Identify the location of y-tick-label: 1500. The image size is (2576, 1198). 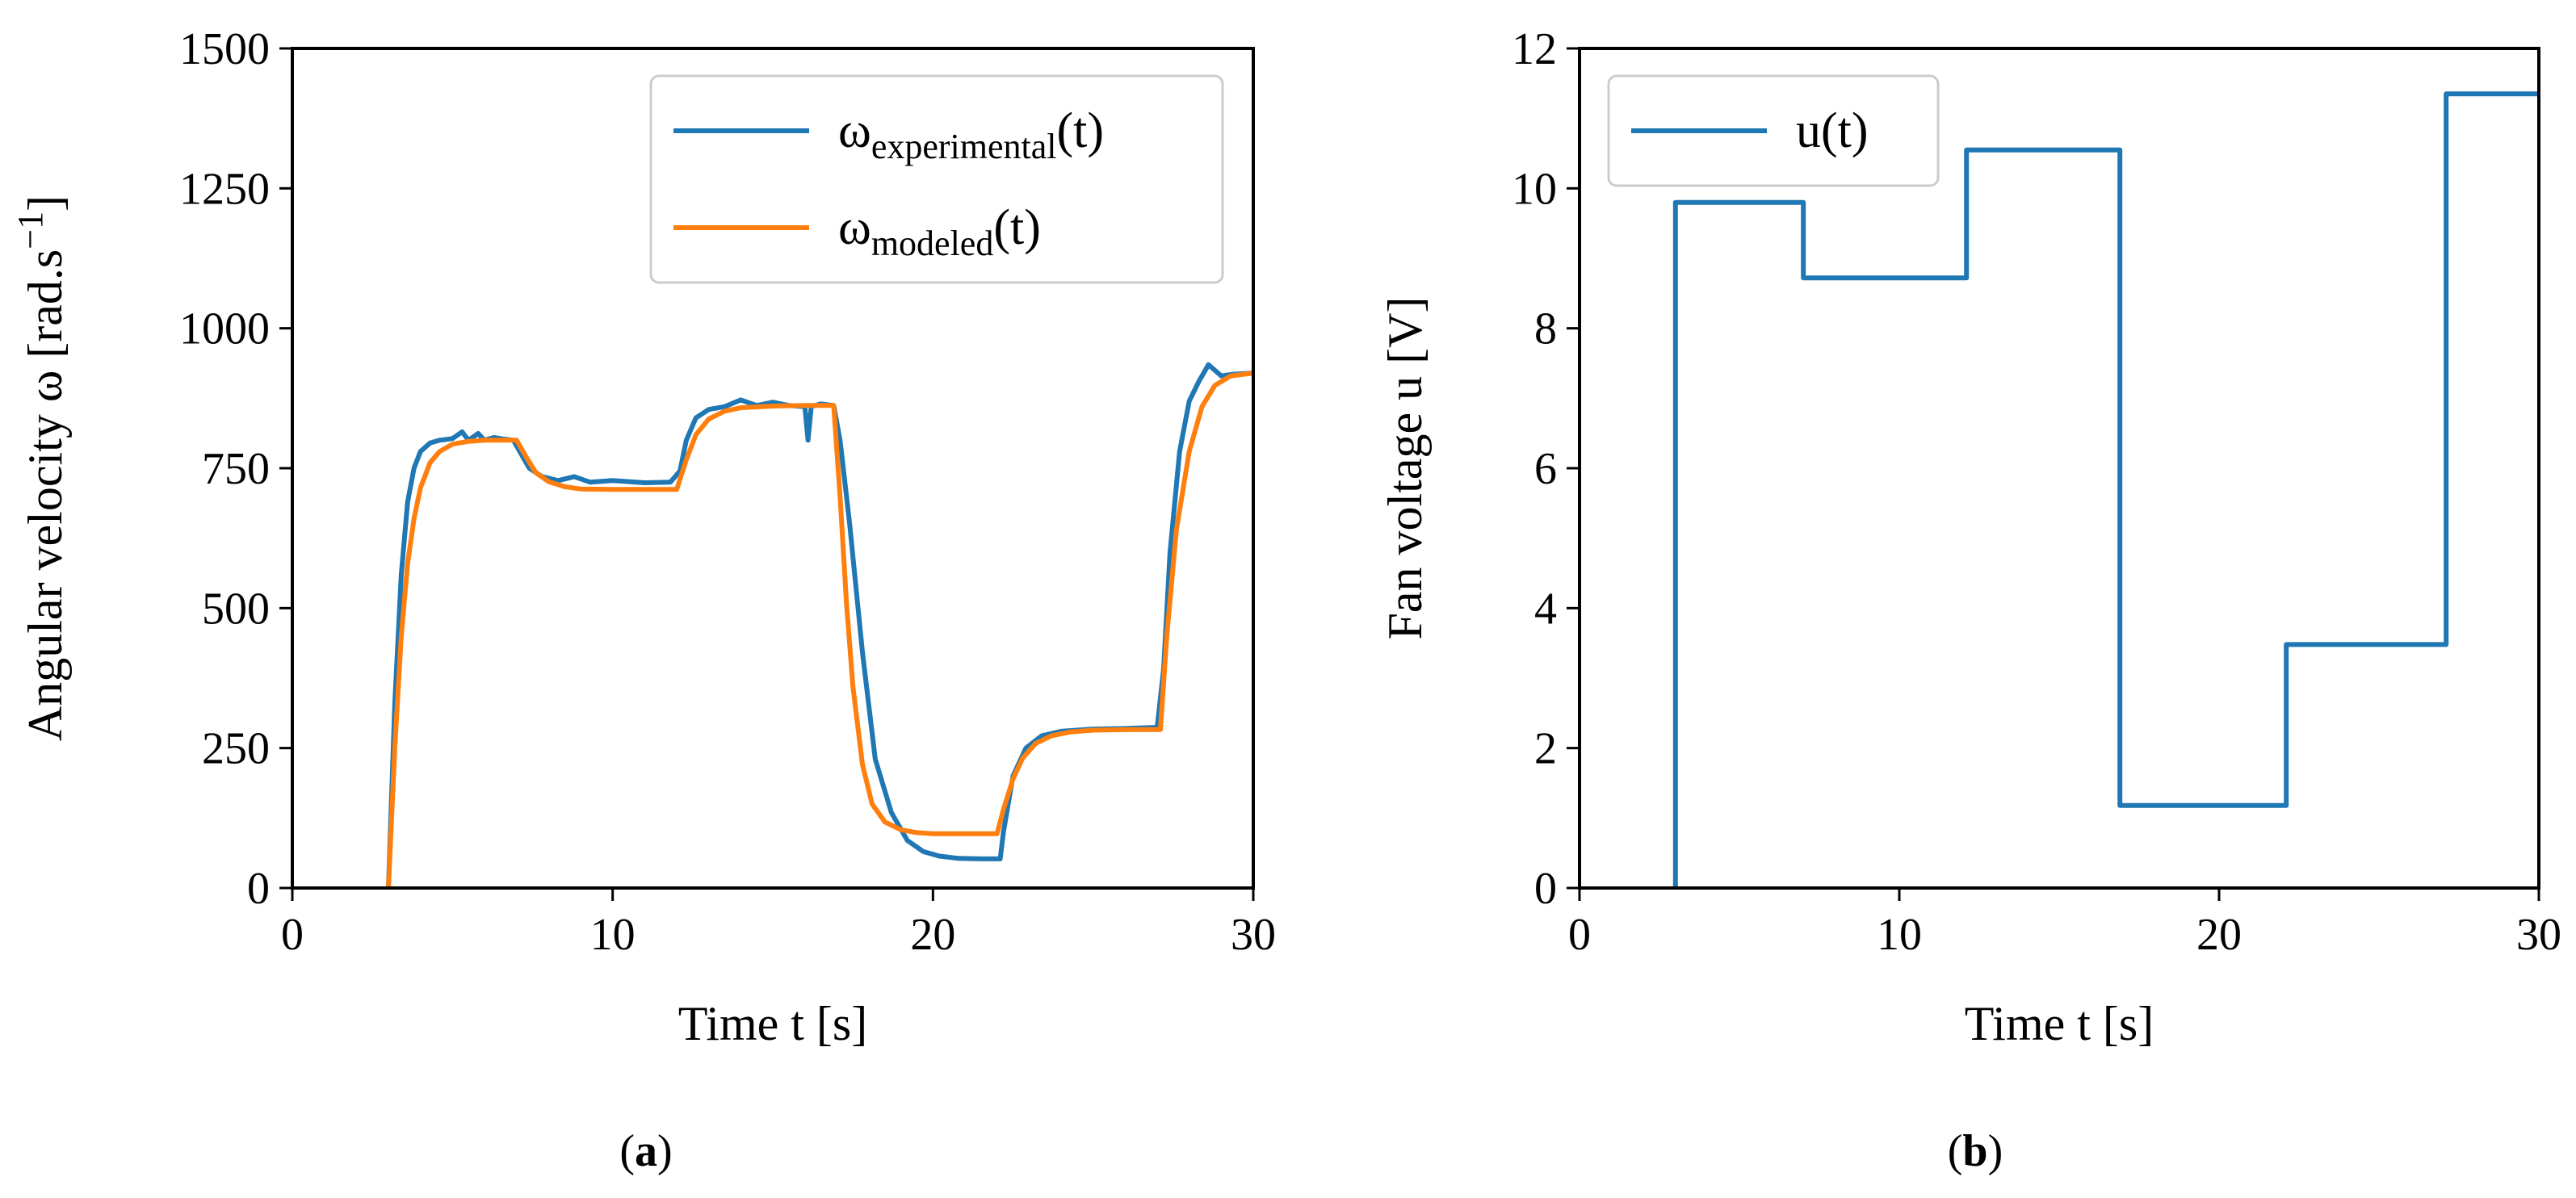
(224, 49).